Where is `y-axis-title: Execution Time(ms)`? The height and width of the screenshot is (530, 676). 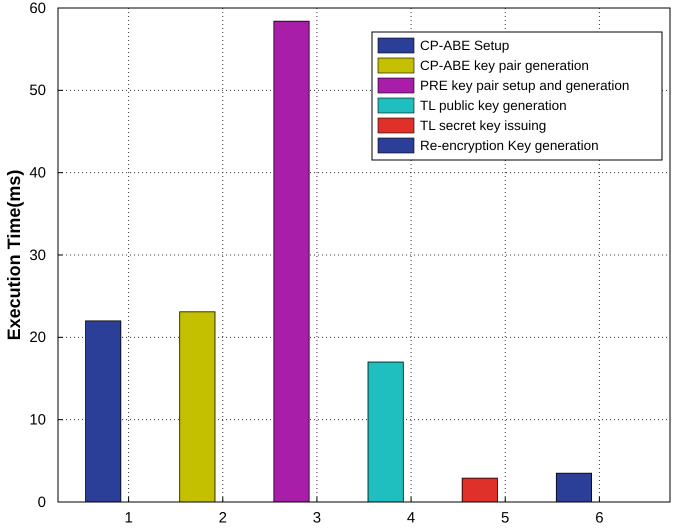 y-axis-title: Execution Time(ms) is located at coordinates (14, 255).